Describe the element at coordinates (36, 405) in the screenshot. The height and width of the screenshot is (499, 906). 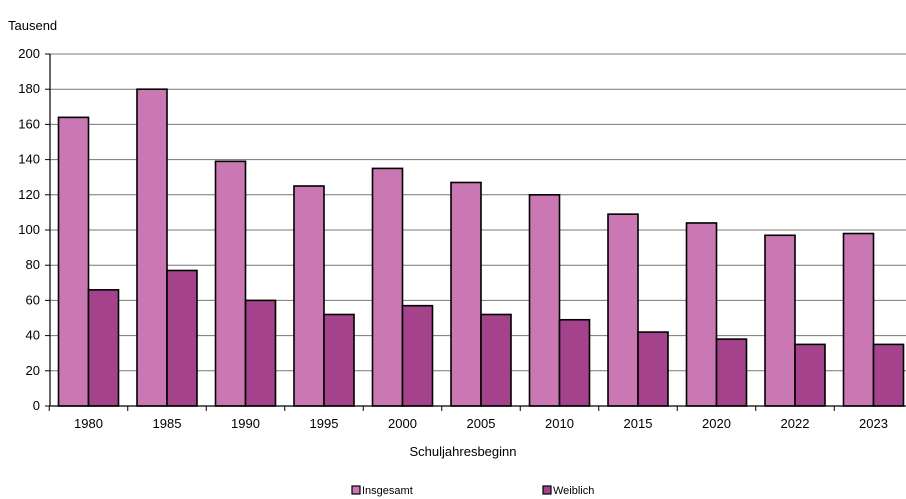
I see `y-tick-label: 0` at that location.